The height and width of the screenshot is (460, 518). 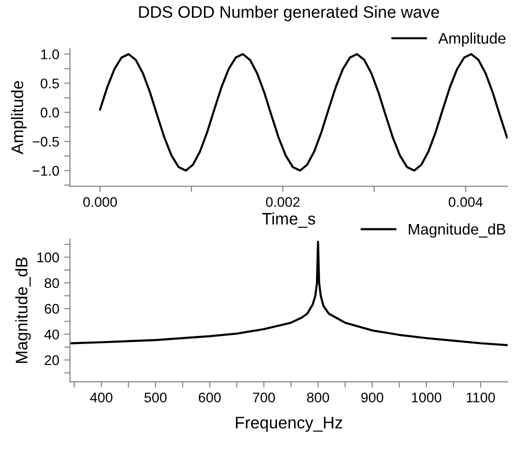 I want to click on y-tick-label: −1.0, so click(x=45, y=171).